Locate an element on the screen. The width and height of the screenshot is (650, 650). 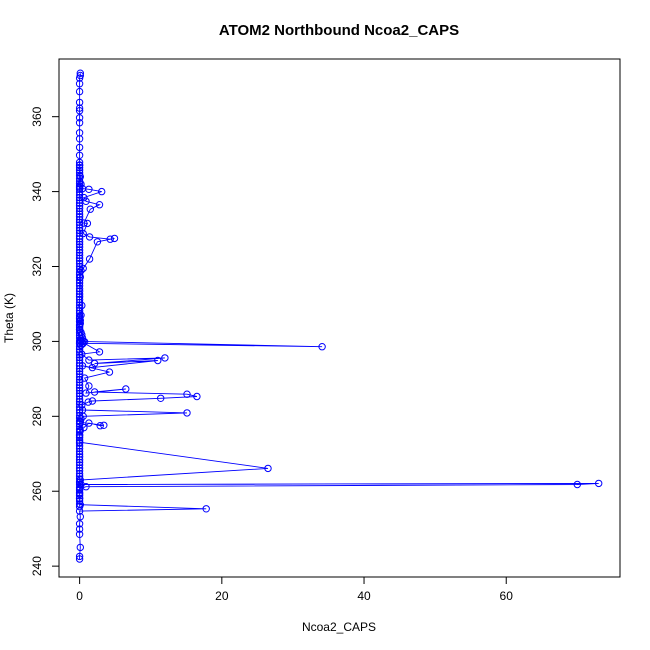
y-axis-label: Theta (K) is located at coordinates (9, 318).